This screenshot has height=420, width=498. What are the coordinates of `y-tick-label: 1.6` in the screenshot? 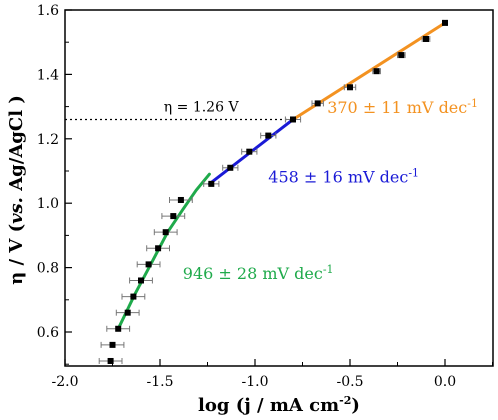 It's located at (48, 11).